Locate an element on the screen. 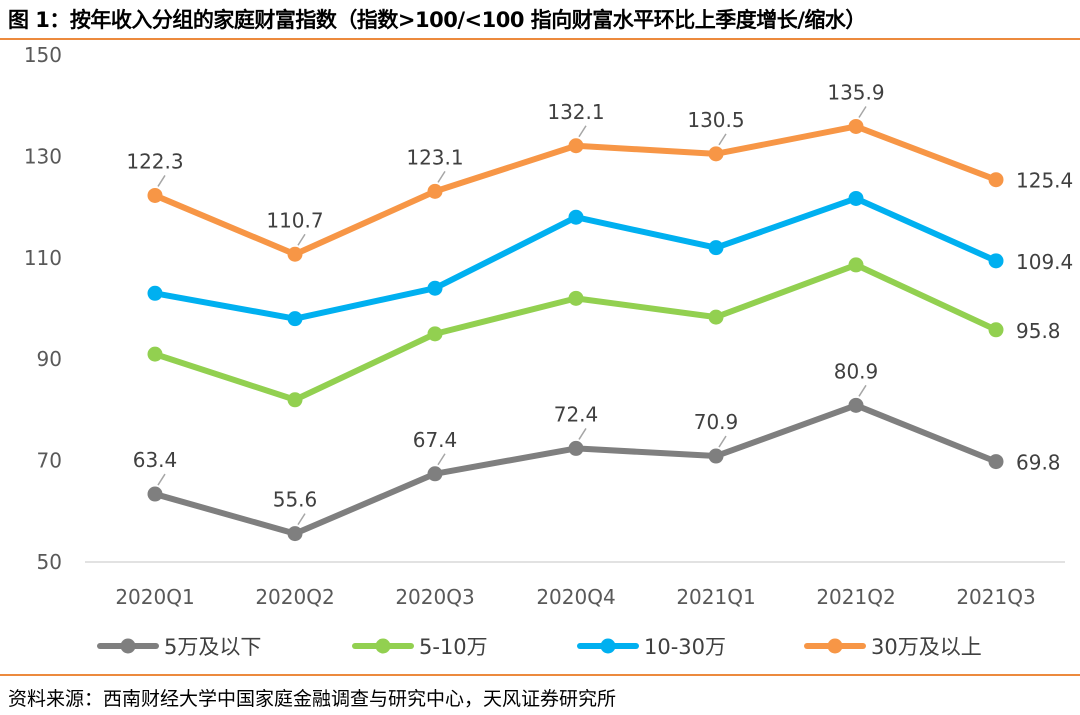 This screenshot has height=715, width=1080. legend: 5万及以下 5-10万 10-30万 30万及以上 is located at coordinates (539, 647).